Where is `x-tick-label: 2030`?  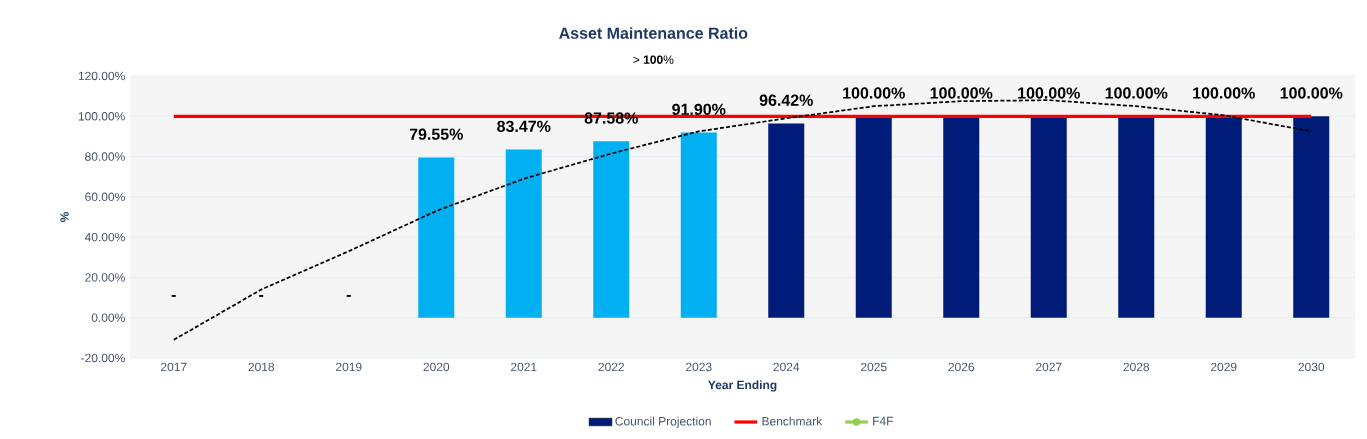 x-tick-label: 2030 is located at coordinates (1311, 367).